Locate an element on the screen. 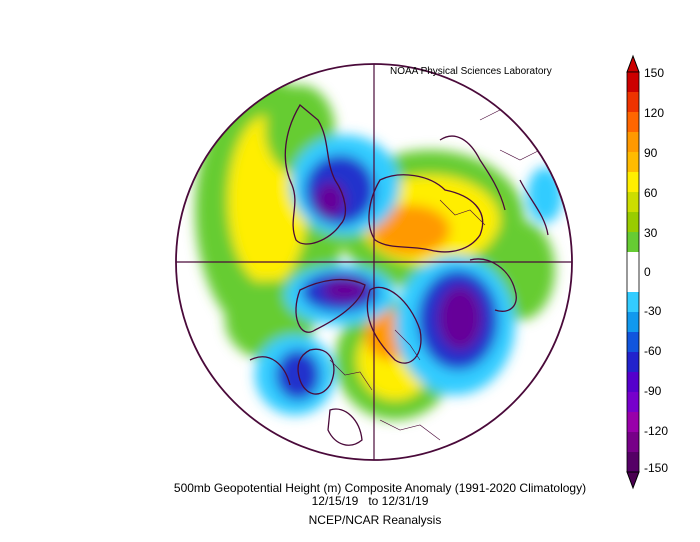 This screenshot has width=700, height=542. colorbar-tick-label: -120 is located at coordinates (656, 431).